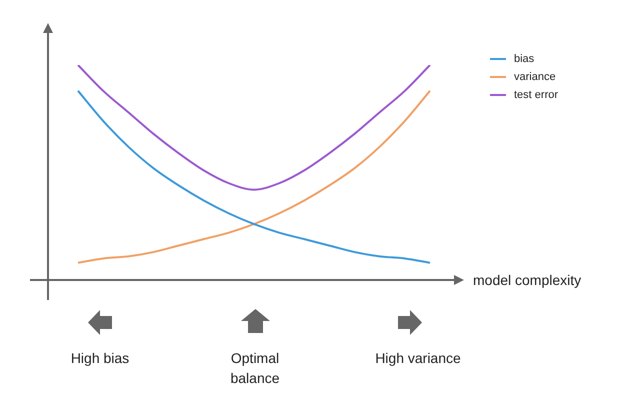 The height and width of the screenshot is (395, 624). Describe the element at coordinates (100, 358) in the screenshot. I see `text: High bias` at that location.